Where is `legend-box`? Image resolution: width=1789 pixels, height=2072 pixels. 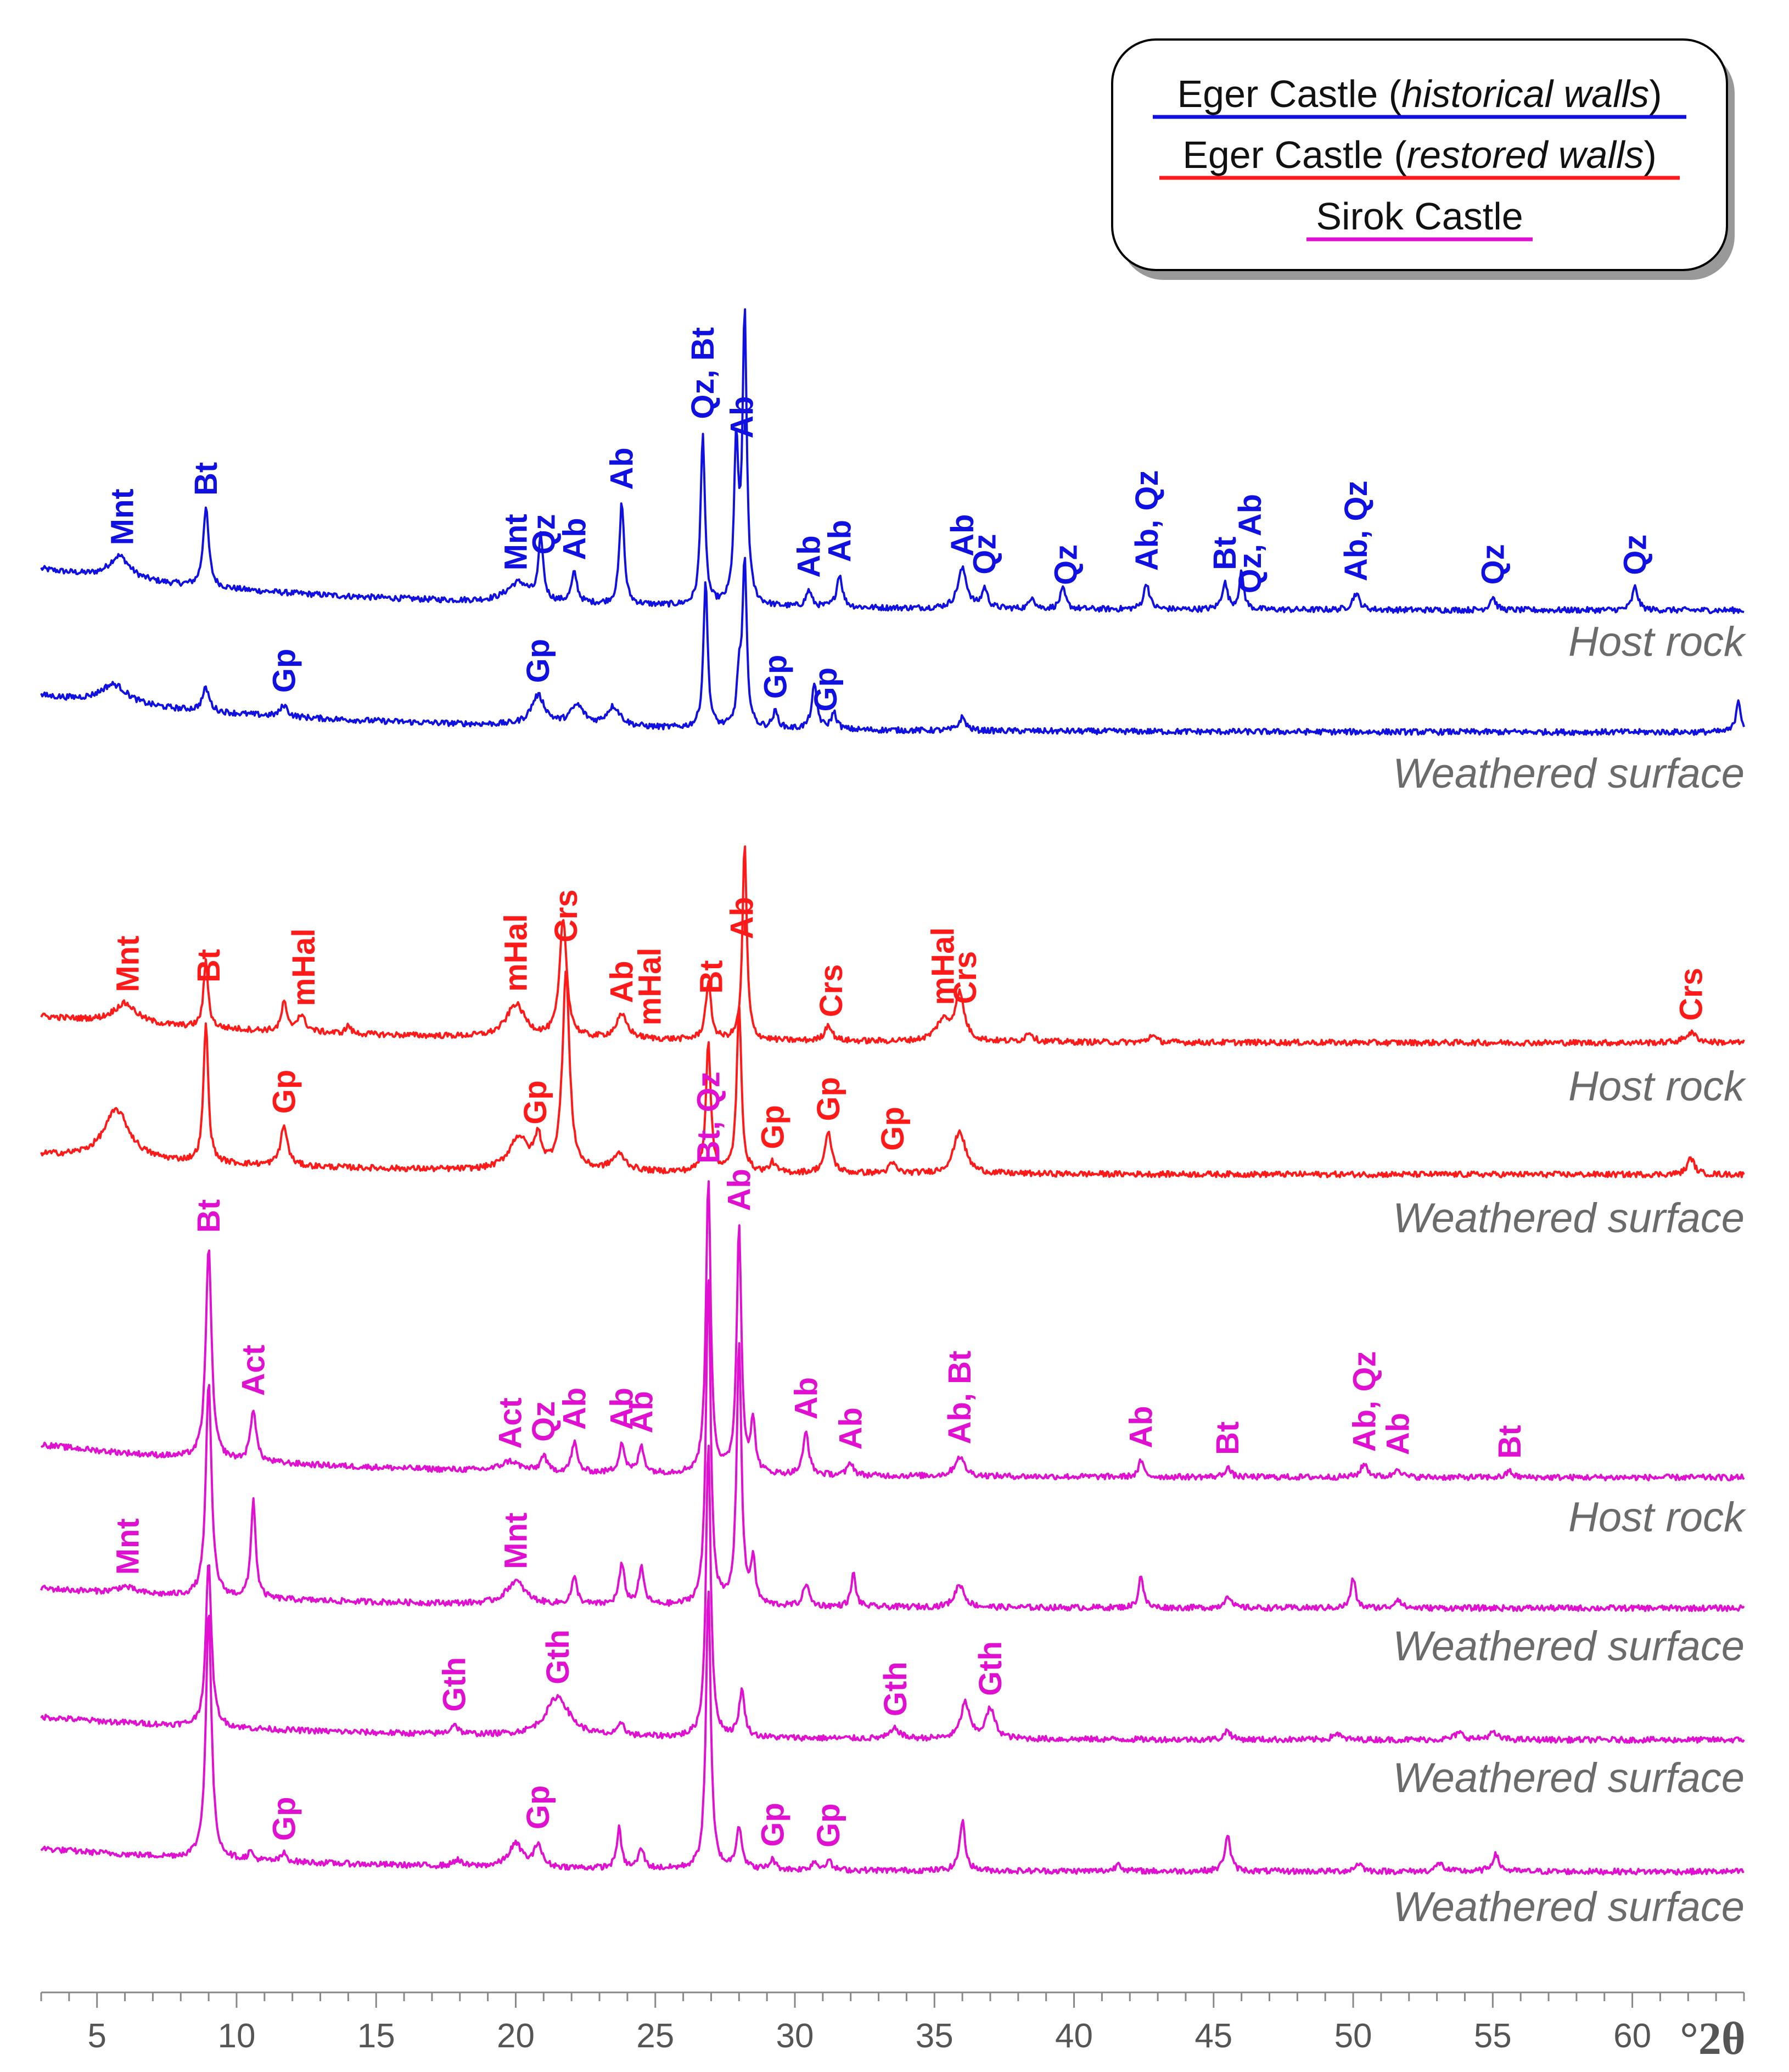 legend-box is located at coordinates (1419, 154).